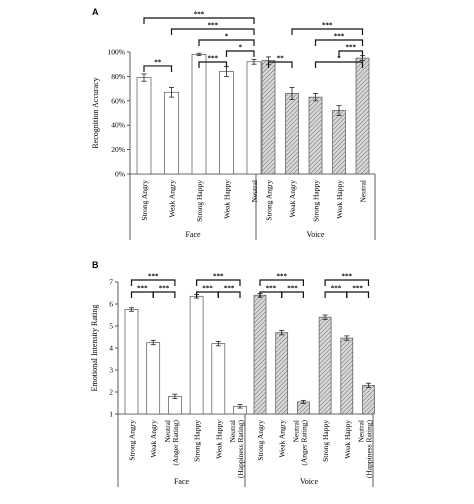  I want to click on panel-label: A, so click(95, 12).